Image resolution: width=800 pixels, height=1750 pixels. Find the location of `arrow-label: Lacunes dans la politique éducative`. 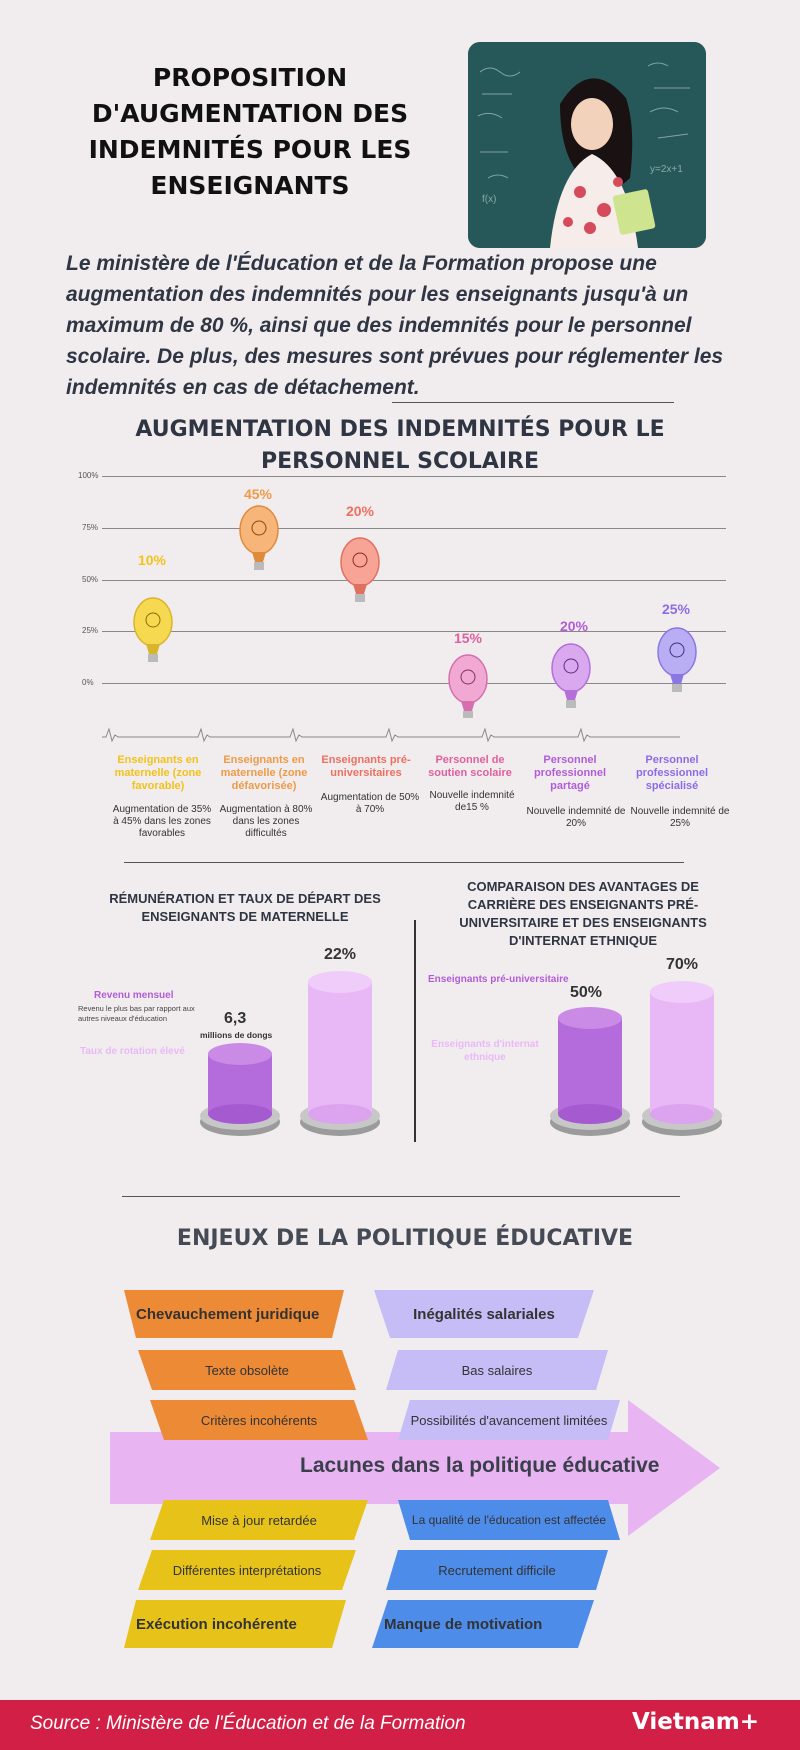

arrow-label: Lacunes dans la politique éducative is located at coordinates (480, 1465).